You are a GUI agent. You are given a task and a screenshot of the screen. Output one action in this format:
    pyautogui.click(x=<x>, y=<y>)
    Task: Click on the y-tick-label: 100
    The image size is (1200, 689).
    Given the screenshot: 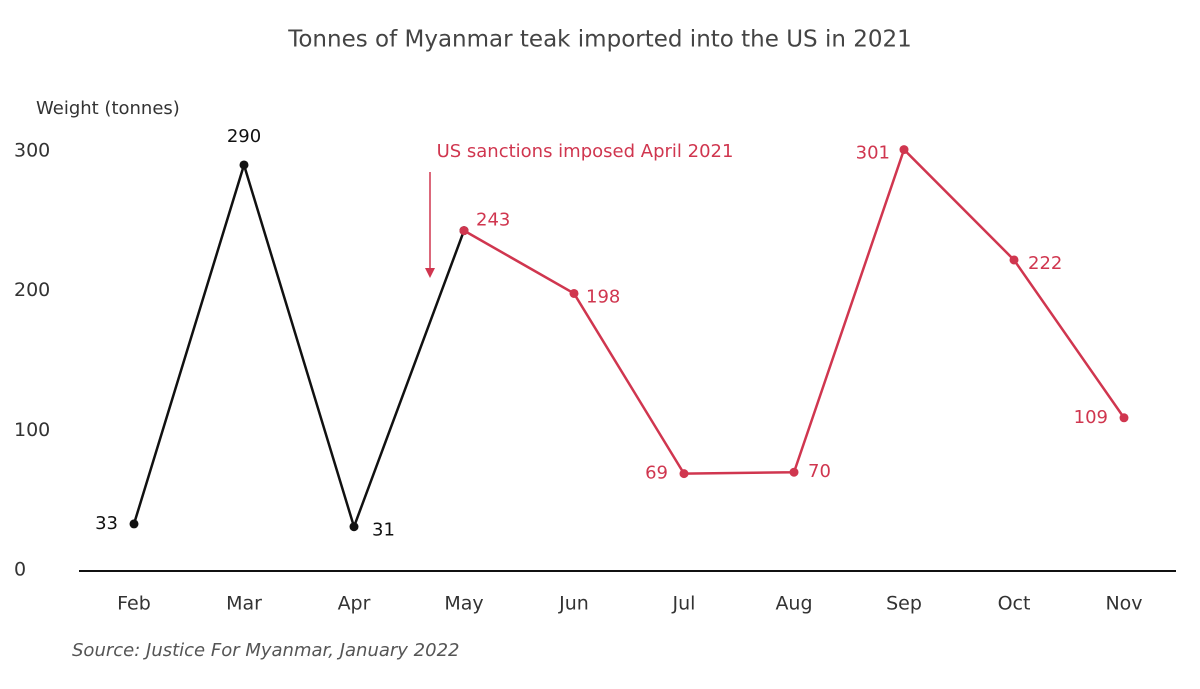 What is the action you would take?
    pyautogui.click(x=32, y=430)
    